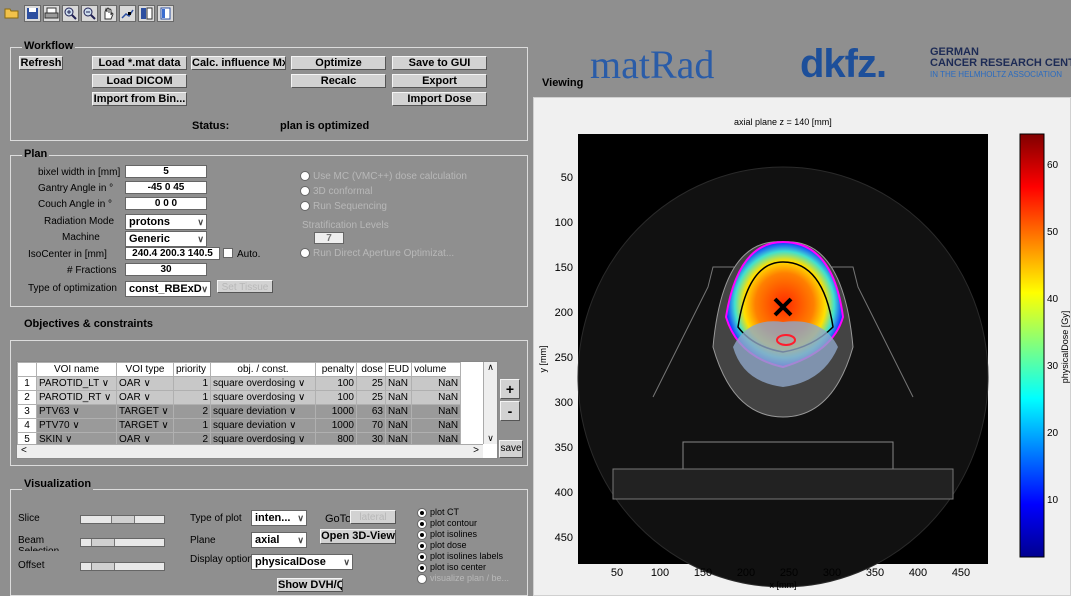 The height and width of the screenshot is (596, 1071). What do you see at coordinates (24, 450) in the screenshot?
I see `scroll-left-icon: <` at bounding box center [24, 450].